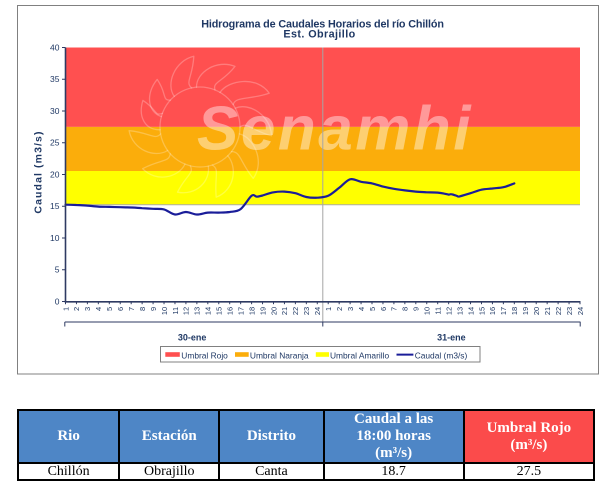 The image size is (610, 491). What do you see at coordinates (55, 79) in the screenshot?
I see `svg-text: 35` at bounding box center [55, 79].